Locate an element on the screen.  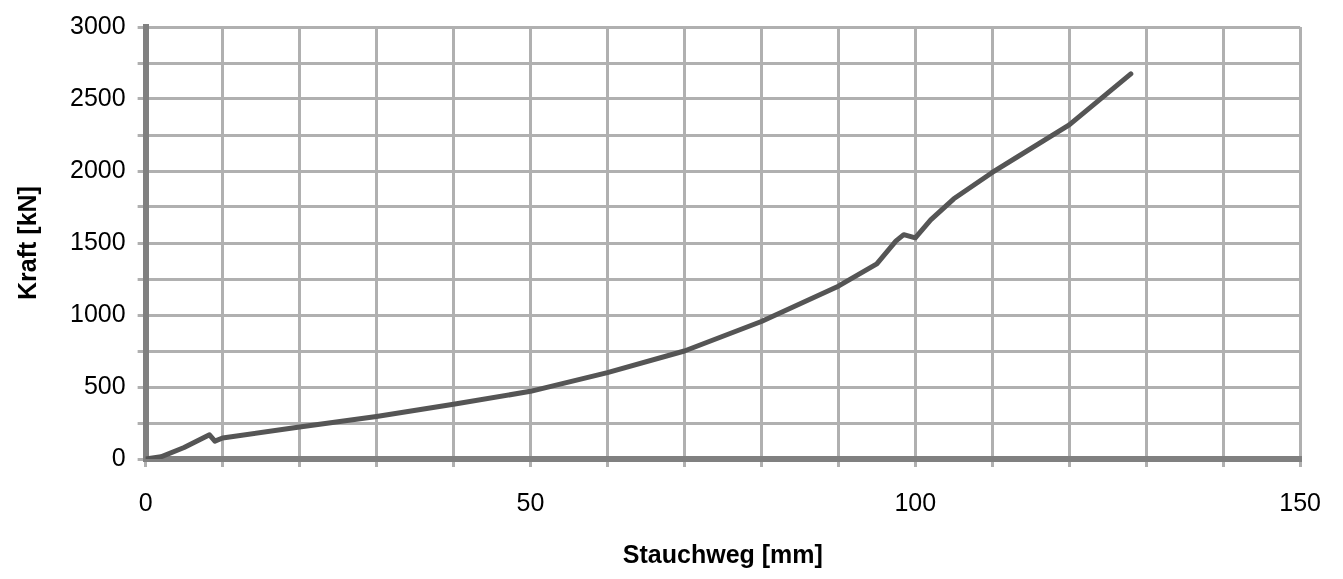
y-tick-label: 3000 is located at coordinates (97, 24).